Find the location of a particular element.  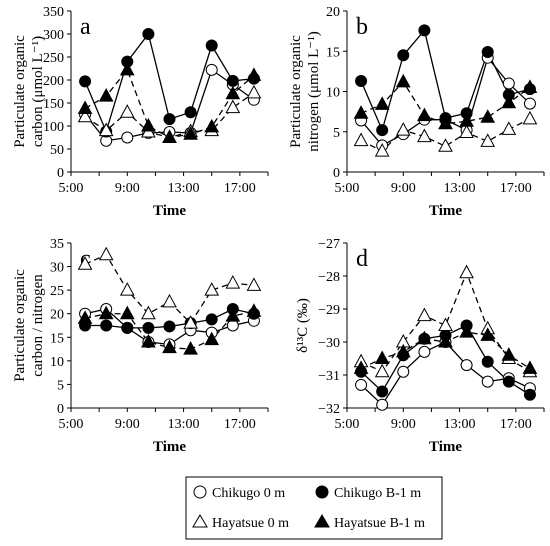

y-axis-title-line: nitrogen (μmol L⁻¹) is located at coordinates (314, 91).